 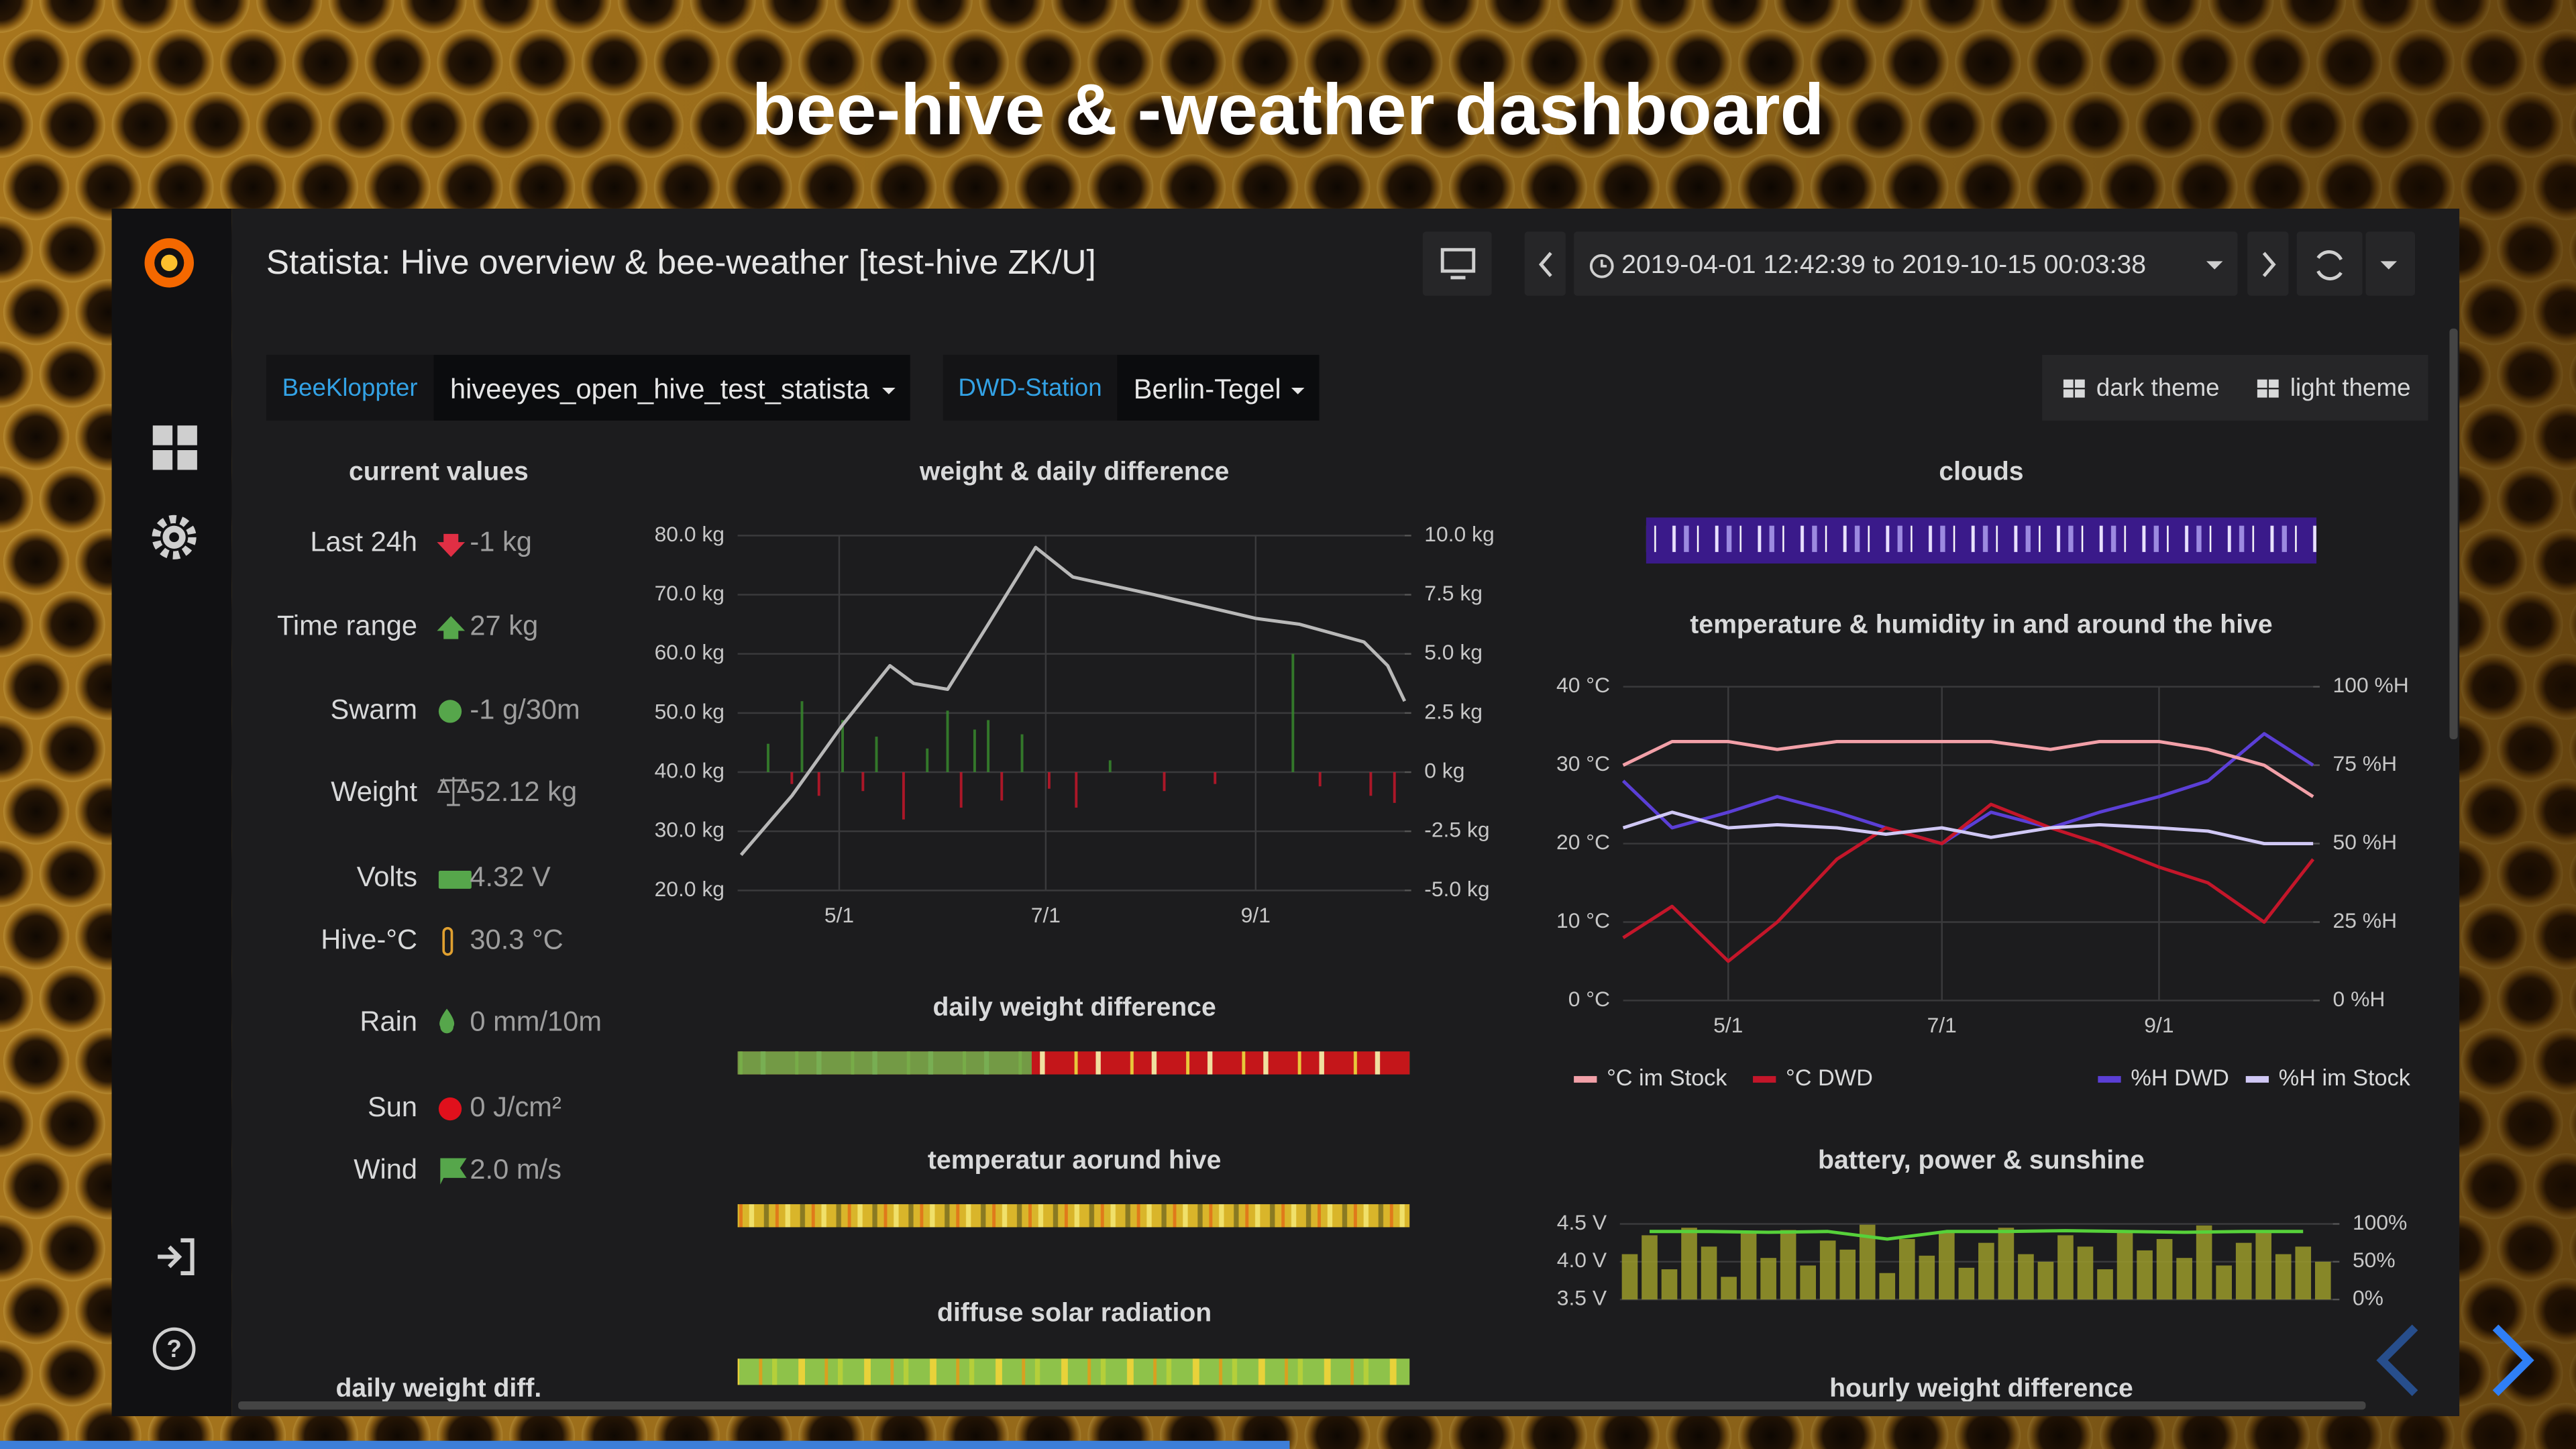 I want to click on scale-icon, so click(x=453, y=791).